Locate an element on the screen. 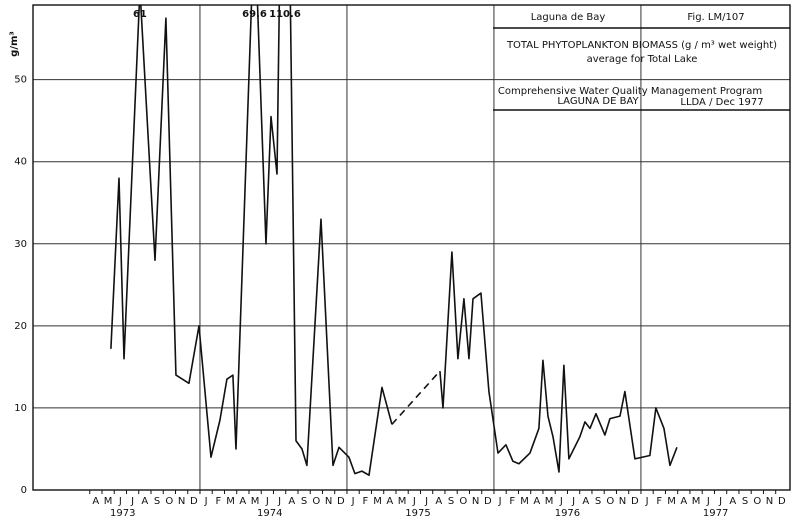  chart-subtitle: average for Total Lake is located at coordinates (642, 59).